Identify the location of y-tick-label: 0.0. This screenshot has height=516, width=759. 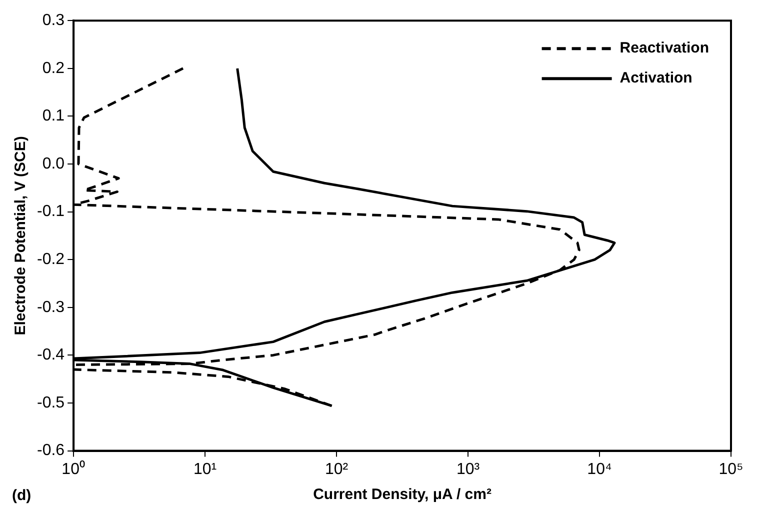
(53, 163).